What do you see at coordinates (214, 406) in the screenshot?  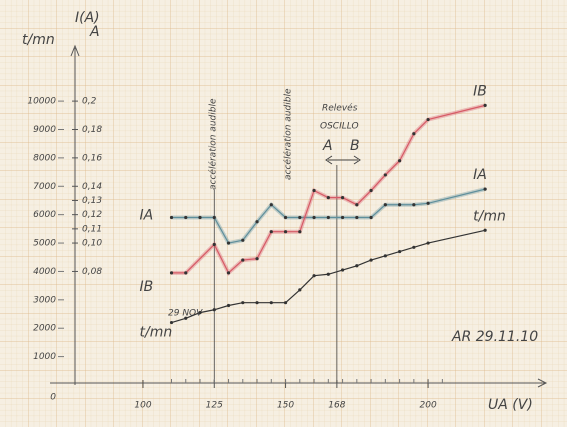 I see `x-tick-label: 125` at bounding box center [214, 406].